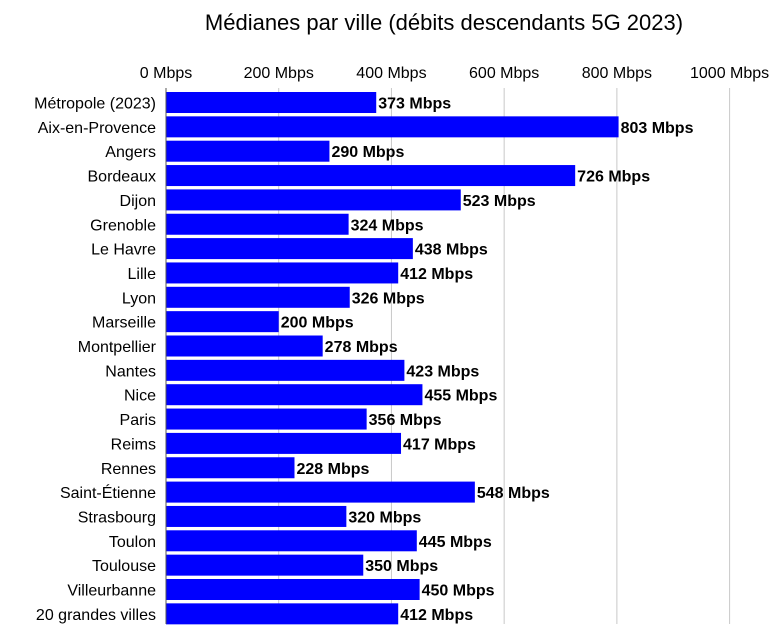 Image resolution: width=783 pixels, height=638 pixels. Describe the element at coordinates (455, 542) in the screenshot. I see `value-label: 445 Mbps` at that location.